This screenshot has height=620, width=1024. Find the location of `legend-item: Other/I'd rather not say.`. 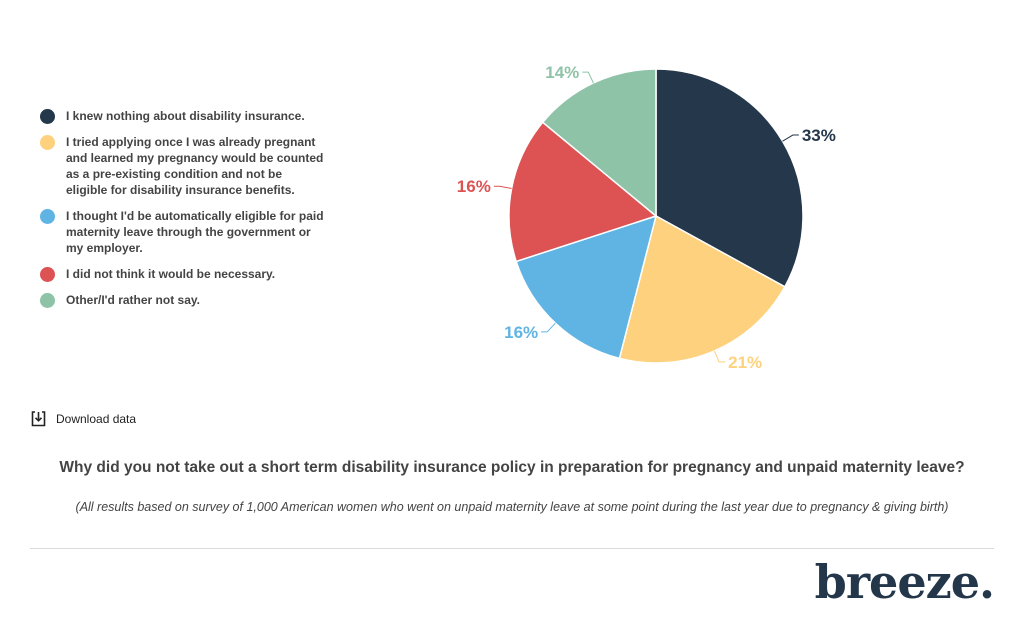

legend-item: Other/I'd rather not say. is located at coordinates (182, 300).